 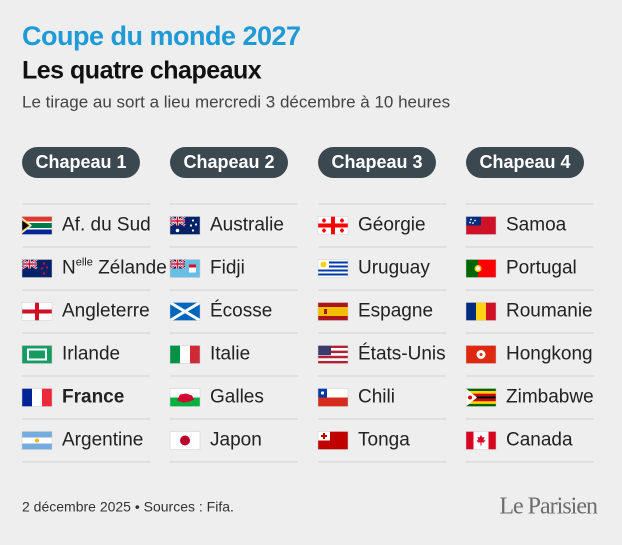 What do you see at coordinates (161, 36) in the screenshot?
I see `title: Coupe du monde 2027` at bounding box center [161, 36].